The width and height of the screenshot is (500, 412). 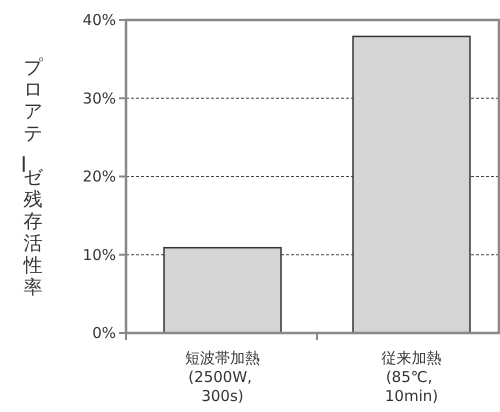 What do you see at coordinates (99, 20) in the screenshot?
I see `y-tick-label: 40%` at bounding box center [99, 20].